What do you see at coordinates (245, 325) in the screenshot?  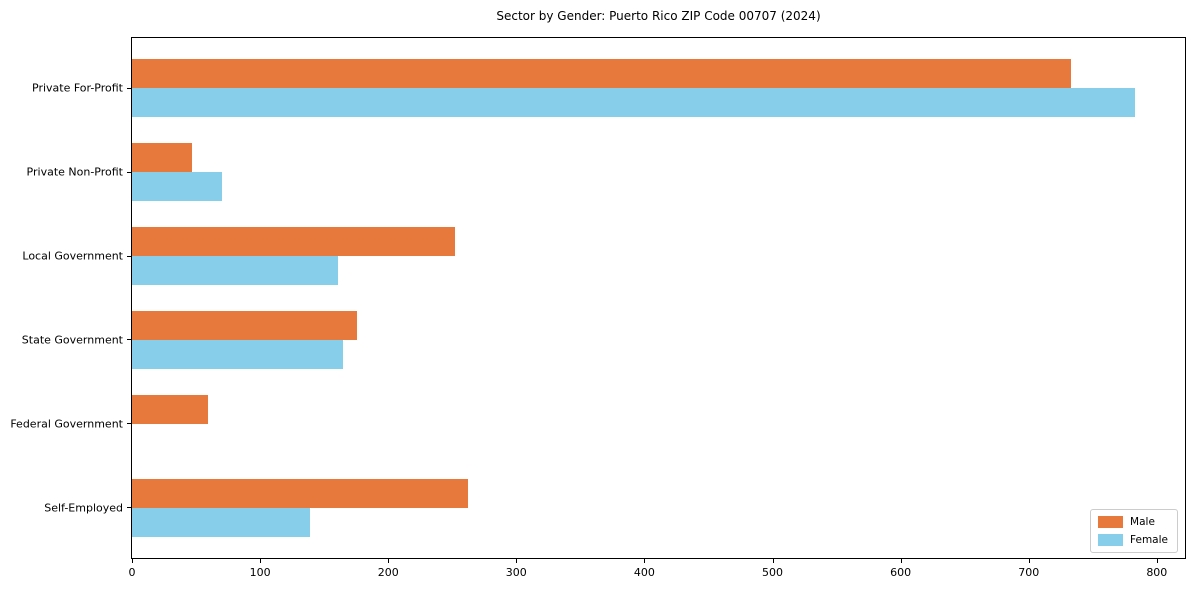 I see `bar-male-state-government` at bounding box center [245, 325].